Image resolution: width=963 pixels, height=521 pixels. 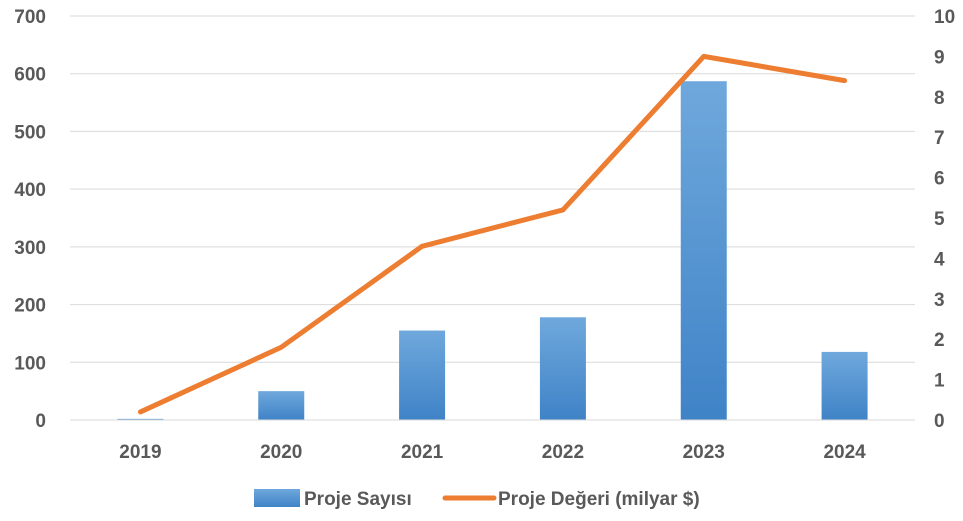 What do you see at coordinates (277, 498) in the screenshot?
I see `legend-bar-swatch` at bounding box center [277, 498].